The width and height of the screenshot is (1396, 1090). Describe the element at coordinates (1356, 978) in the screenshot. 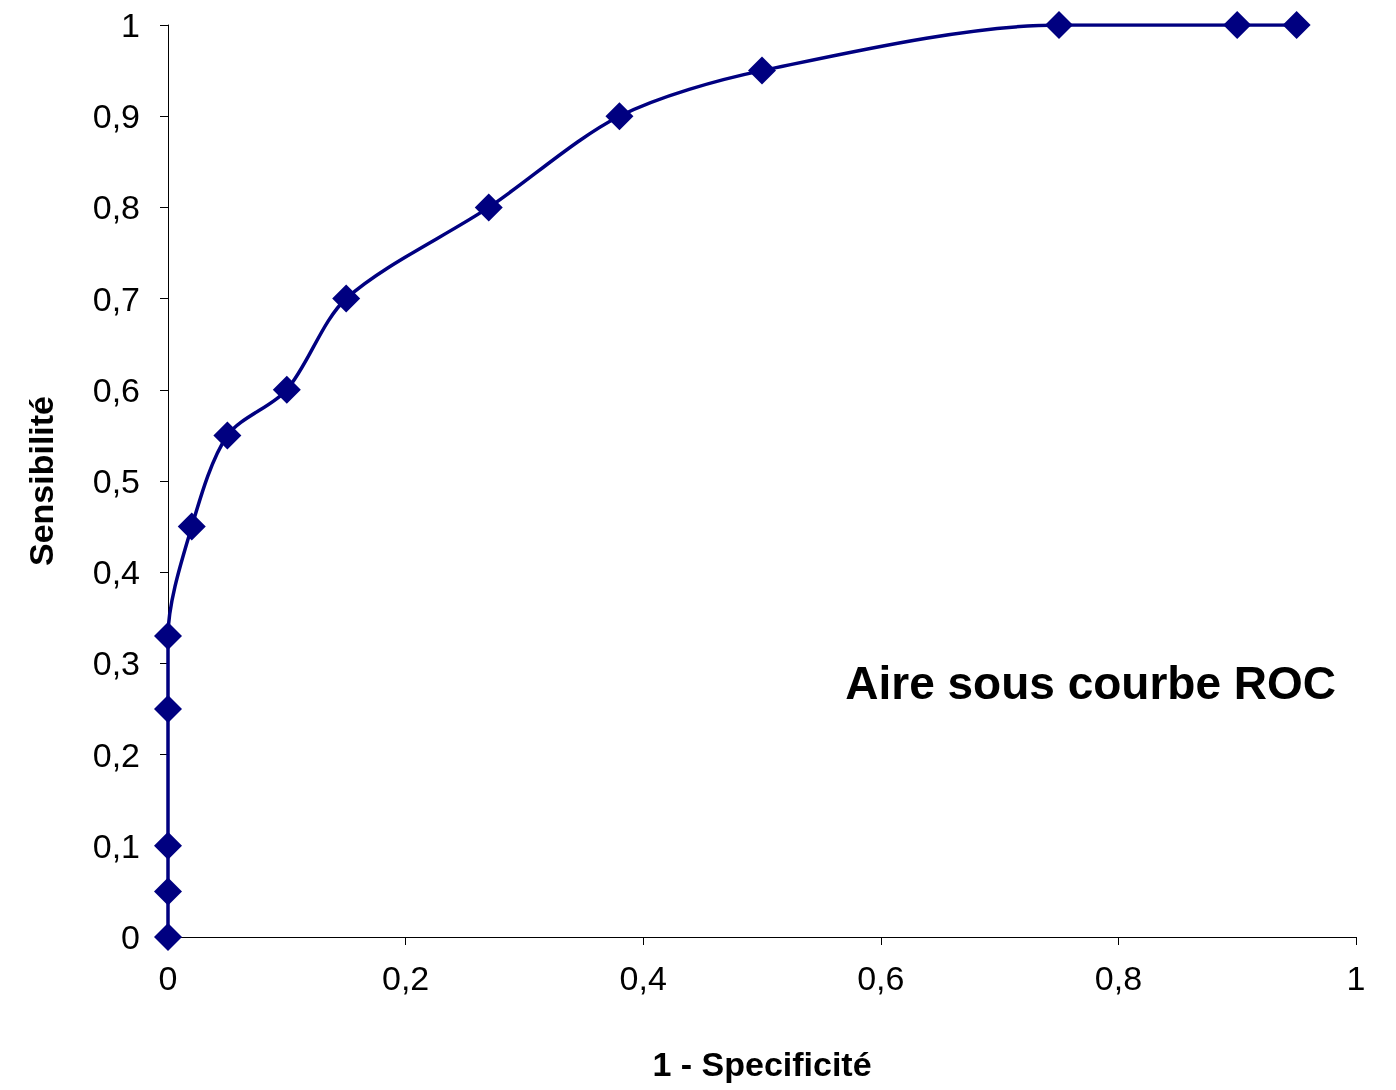

I see `x-tick-label: 1` at that location.